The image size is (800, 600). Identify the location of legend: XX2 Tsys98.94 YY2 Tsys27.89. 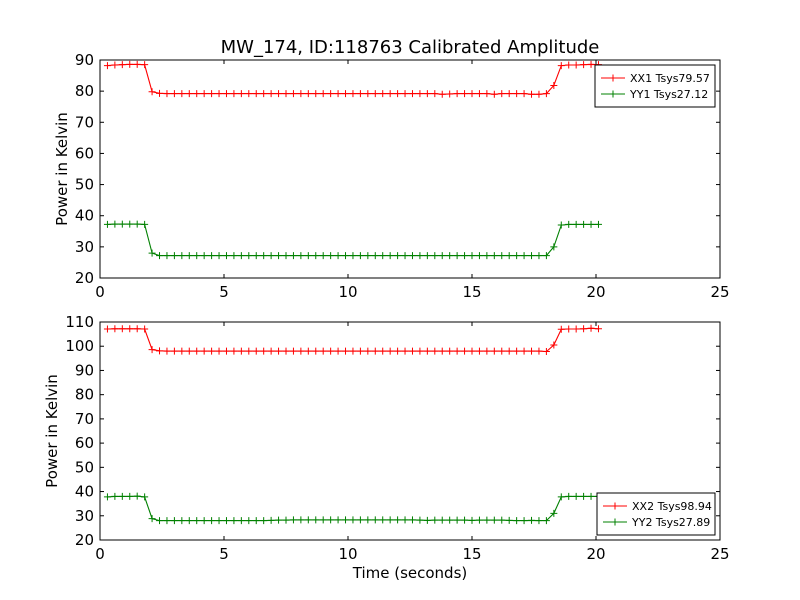
(656, 514).